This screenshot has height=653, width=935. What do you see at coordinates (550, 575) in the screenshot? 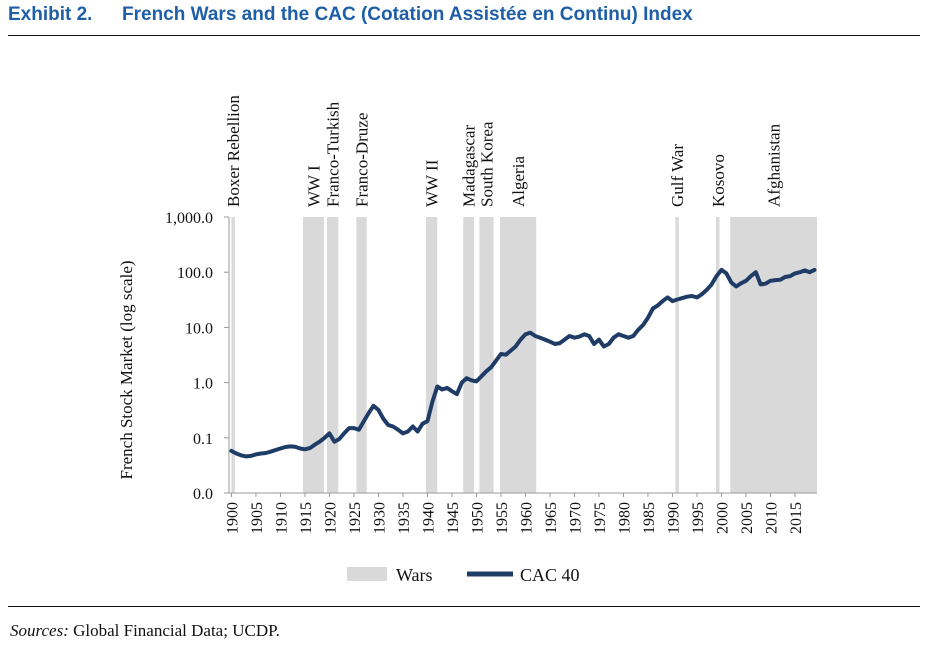
I see `legend-cac-label: CAC 40` at bounding box center [550, 575].